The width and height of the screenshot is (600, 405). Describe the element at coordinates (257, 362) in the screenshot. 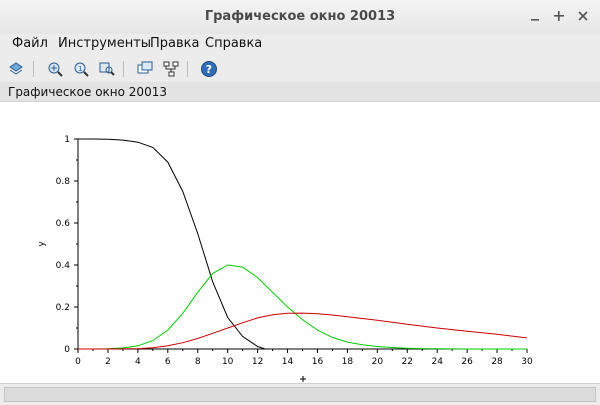

I see `x-tick-label: 12` at that location.